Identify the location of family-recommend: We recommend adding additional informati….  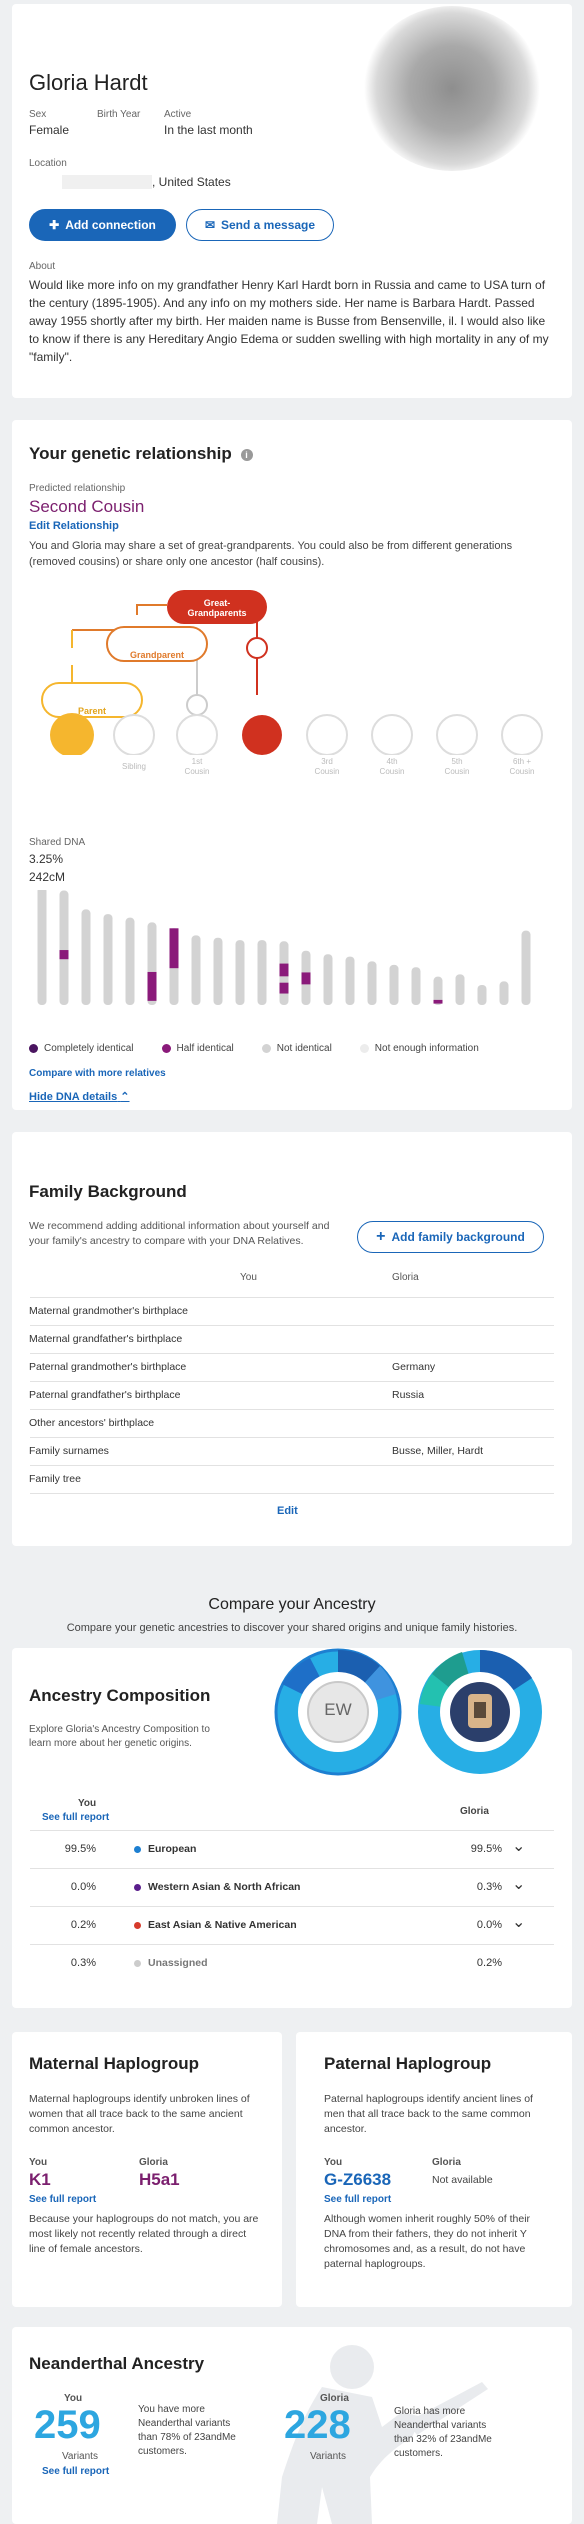
(179, 1233).